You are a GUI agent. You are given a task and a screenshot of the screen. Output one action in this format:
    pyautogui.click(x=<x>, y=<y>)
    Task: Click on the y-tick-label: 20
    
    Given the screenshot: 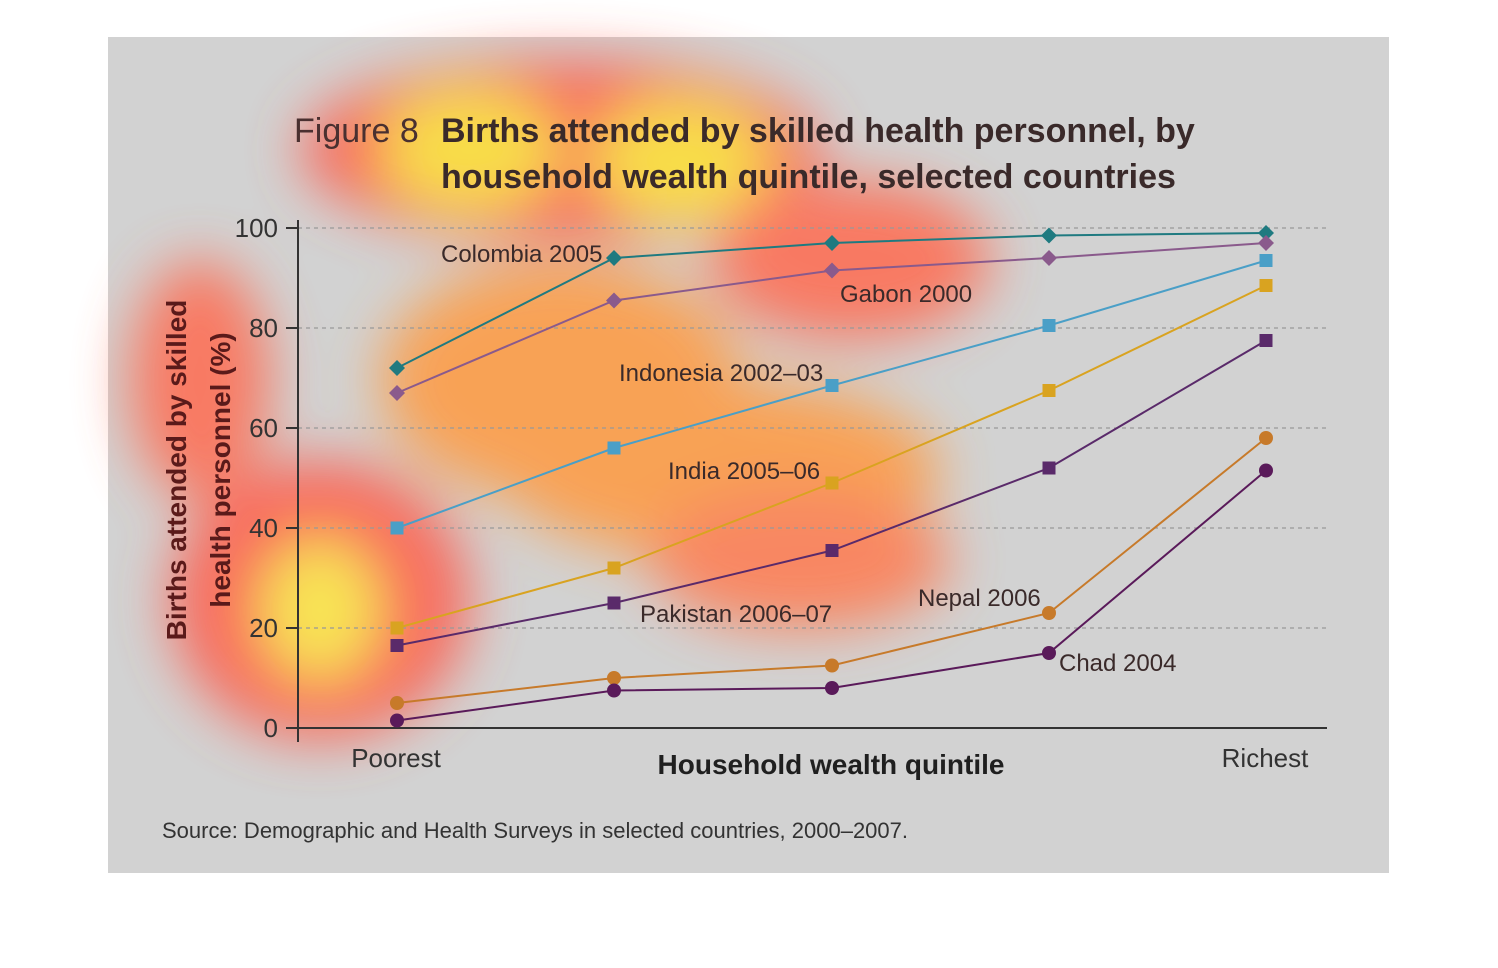 What is the action you would take?
    pyautogui.click(x=263, y=628)
    